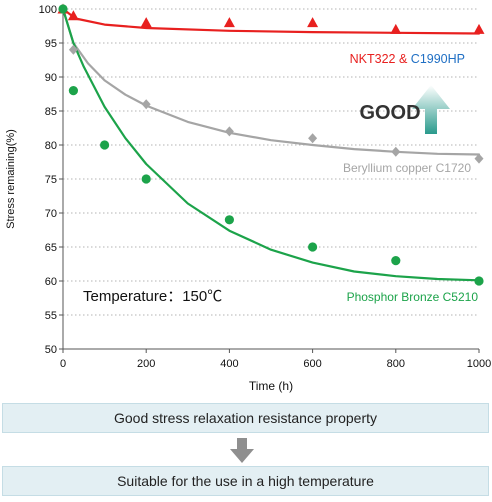 The height and width of the screenshot is (502, 492). Describe the element at coordinates (271, 386) in the screenshot. I see `x-axis-label: Time (h)` at that location.